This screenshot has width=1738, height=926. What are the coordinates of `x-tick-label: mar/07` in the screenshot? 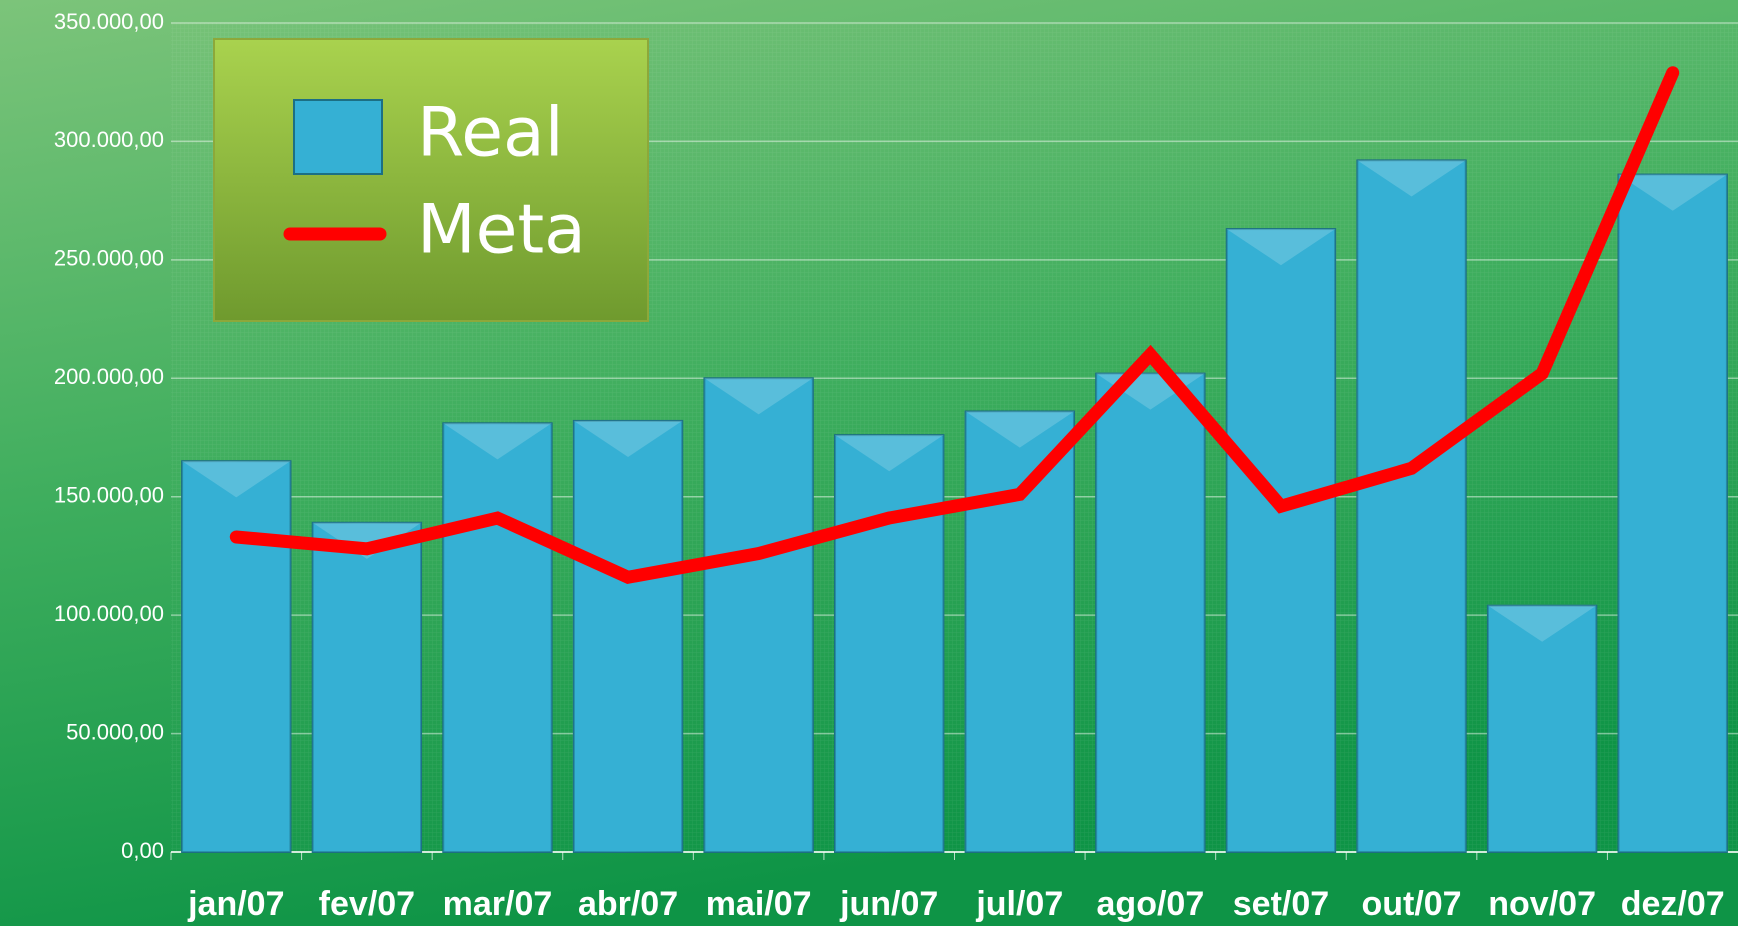 It's located at (498, 904).